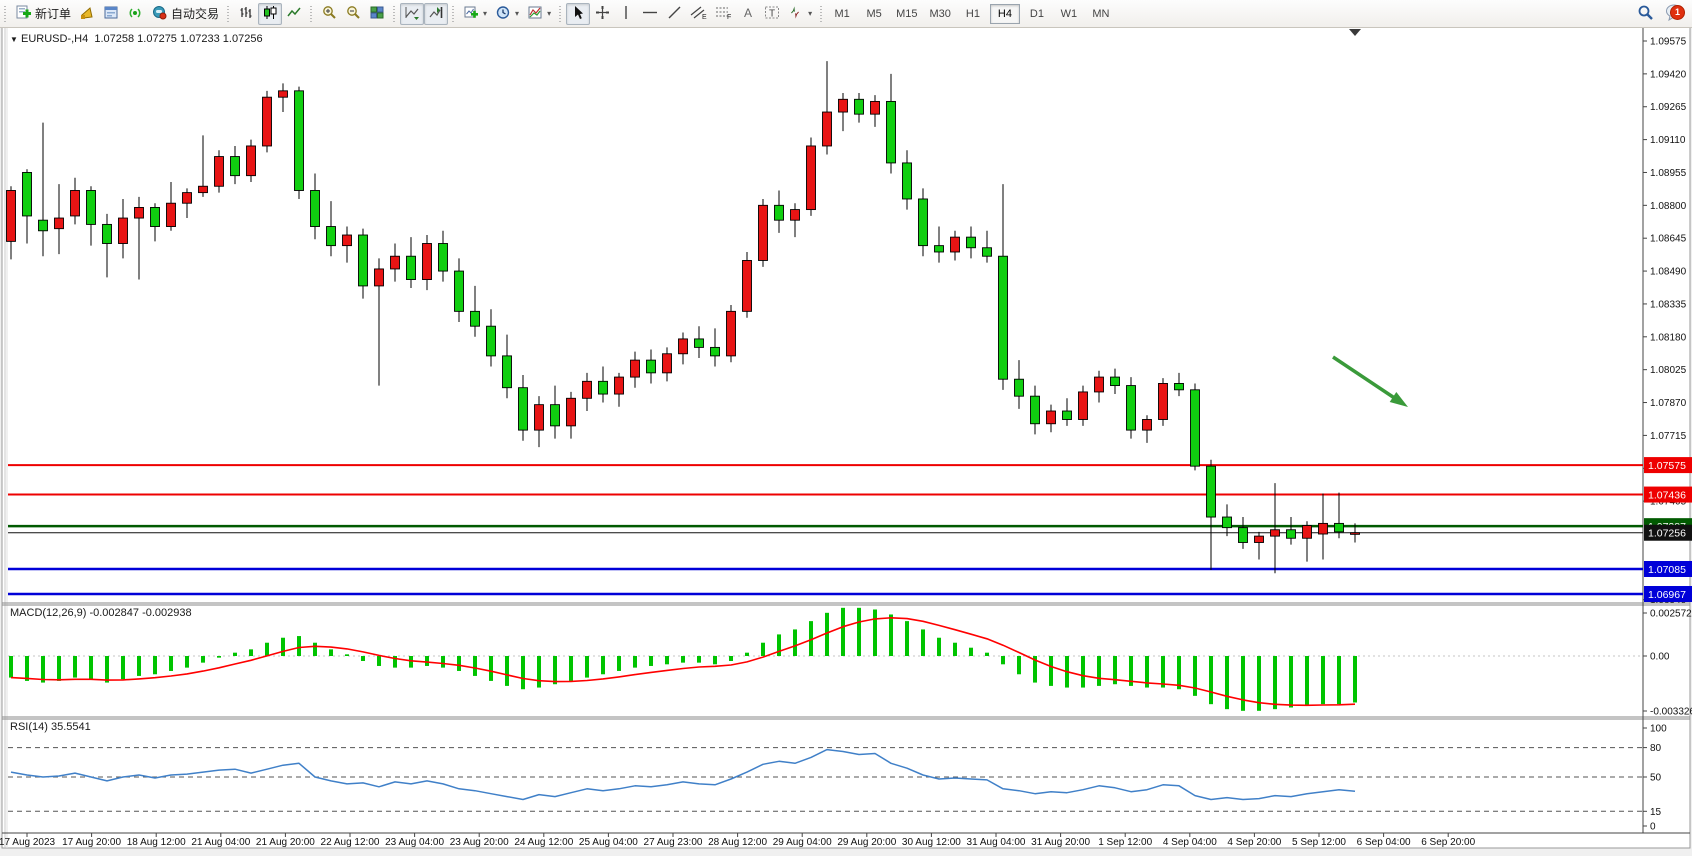 Image resolution: width=1692 pixels, height=856 pixels. What do you see at coordinates (673, 842) in the screenshot?
I see `svg-text: 27 Aug 23:00` at bounding box center [673, 842].